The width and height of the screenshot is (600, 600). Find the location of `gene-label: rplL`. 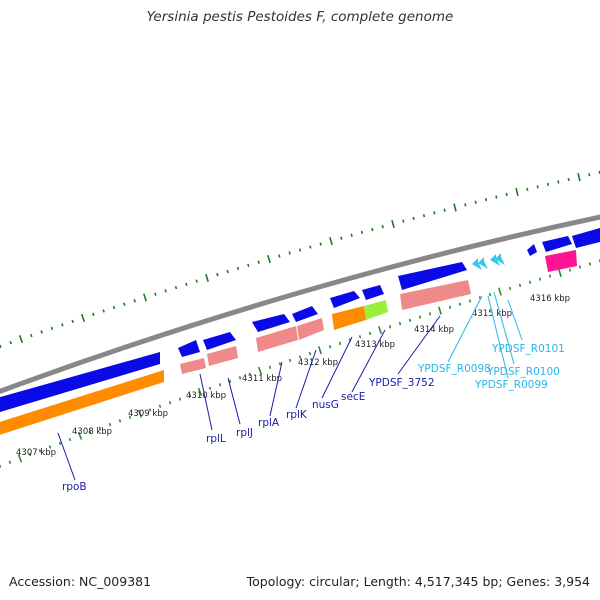

gene-label: rplL is located at coordinates (216, 439).